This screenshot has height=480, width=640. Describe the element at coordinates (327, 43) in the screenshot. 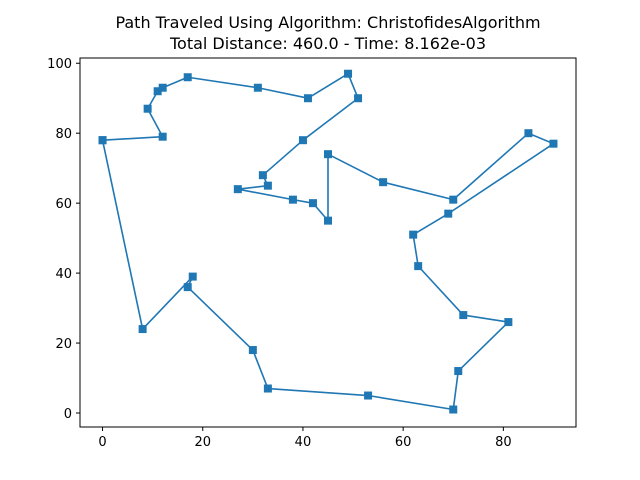

I see `chart-subtitle: Total Distance: 460.0 - Time: 8.162e-03` at that location.